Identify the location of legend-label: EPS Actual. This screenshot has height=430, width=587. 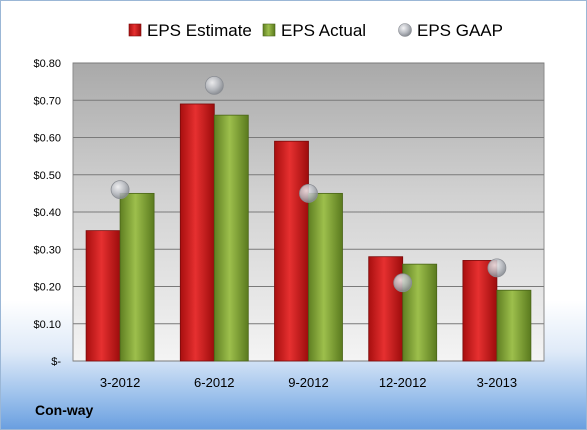
(323, 30).